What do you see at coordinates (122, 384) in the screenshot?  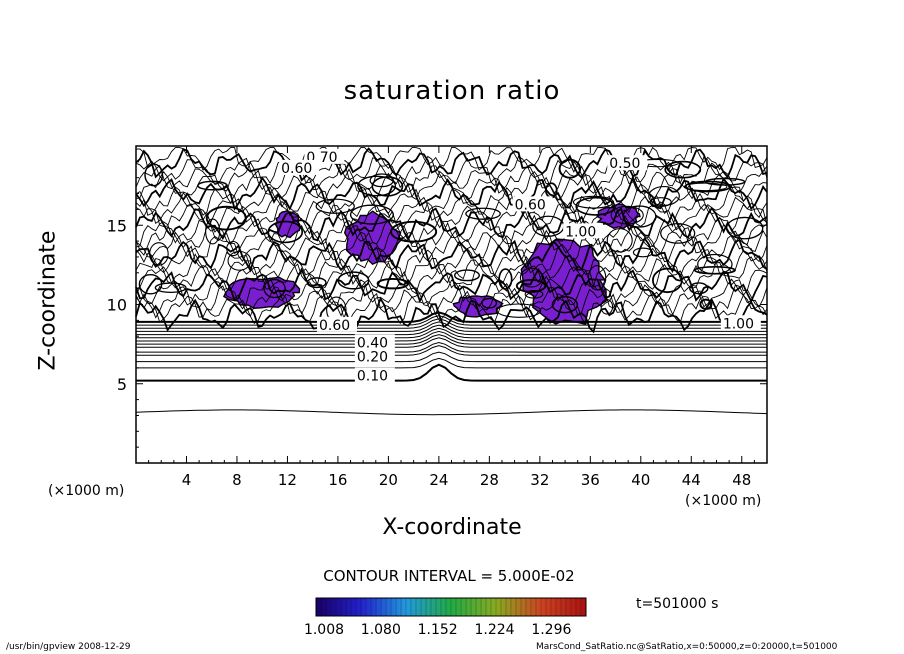 I see `y-tick-label: 5` at bounding box center [122, 384].